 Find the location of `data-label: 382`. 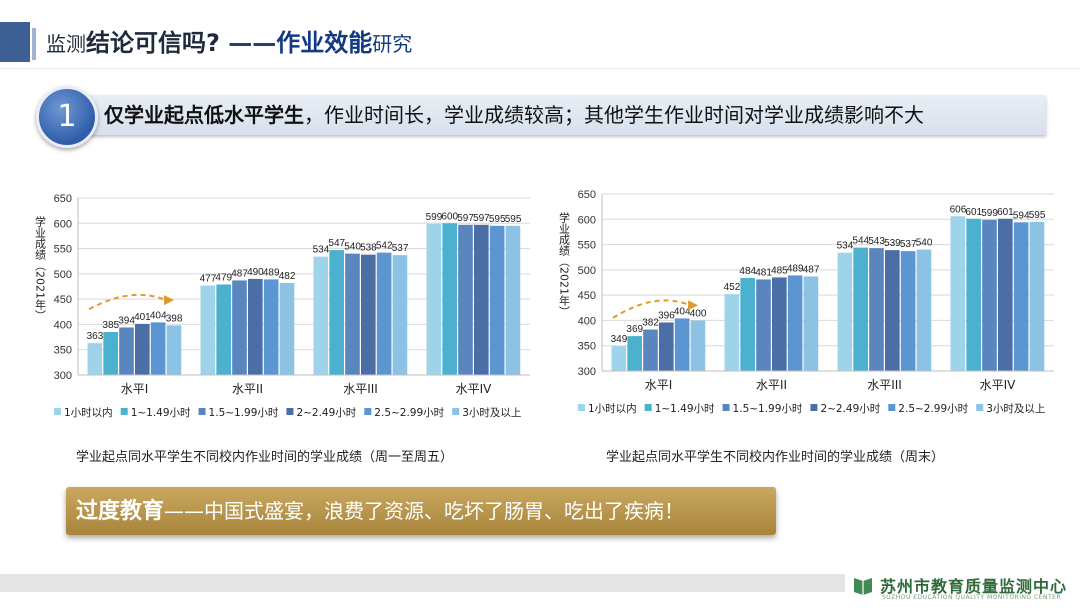

data-label: 382 is located at coordinates (650, 323).